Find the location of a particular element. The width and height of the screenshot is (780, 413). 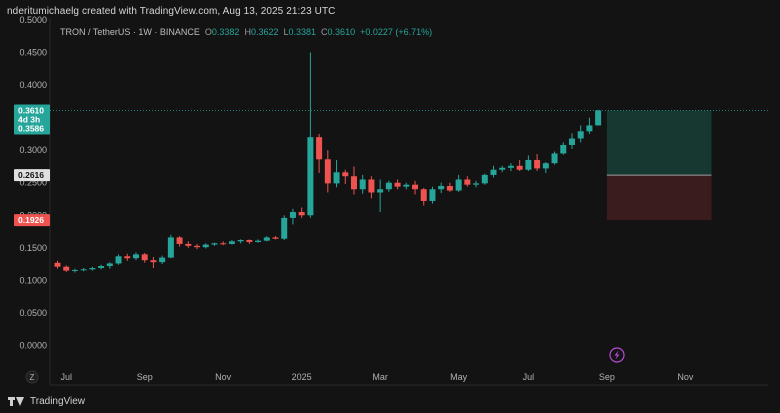

current-price-badge-text: 0.3610 is located at coordinates (31, 110).